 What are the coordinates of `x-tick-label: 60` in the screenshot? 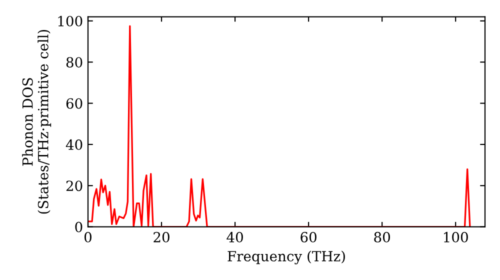 It's located at (308, 237).